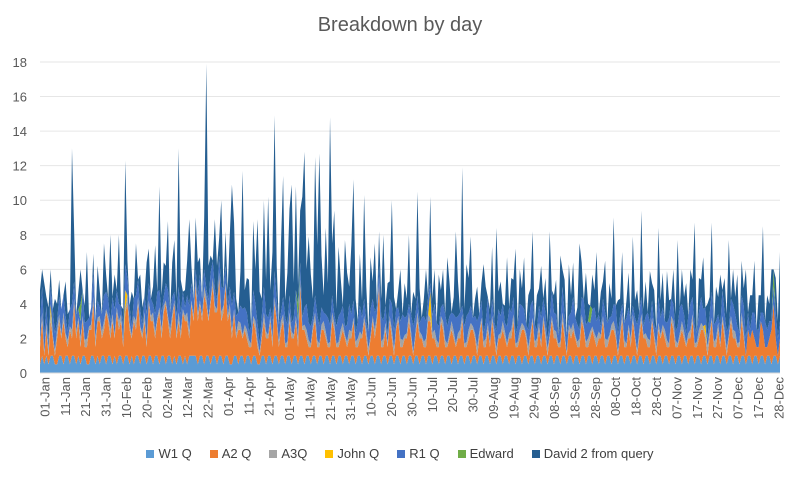 Image resolution: width=800 pixels, height=480 pixels. I want to click on x-tick-label: 21-Jan, so click(85, 397).